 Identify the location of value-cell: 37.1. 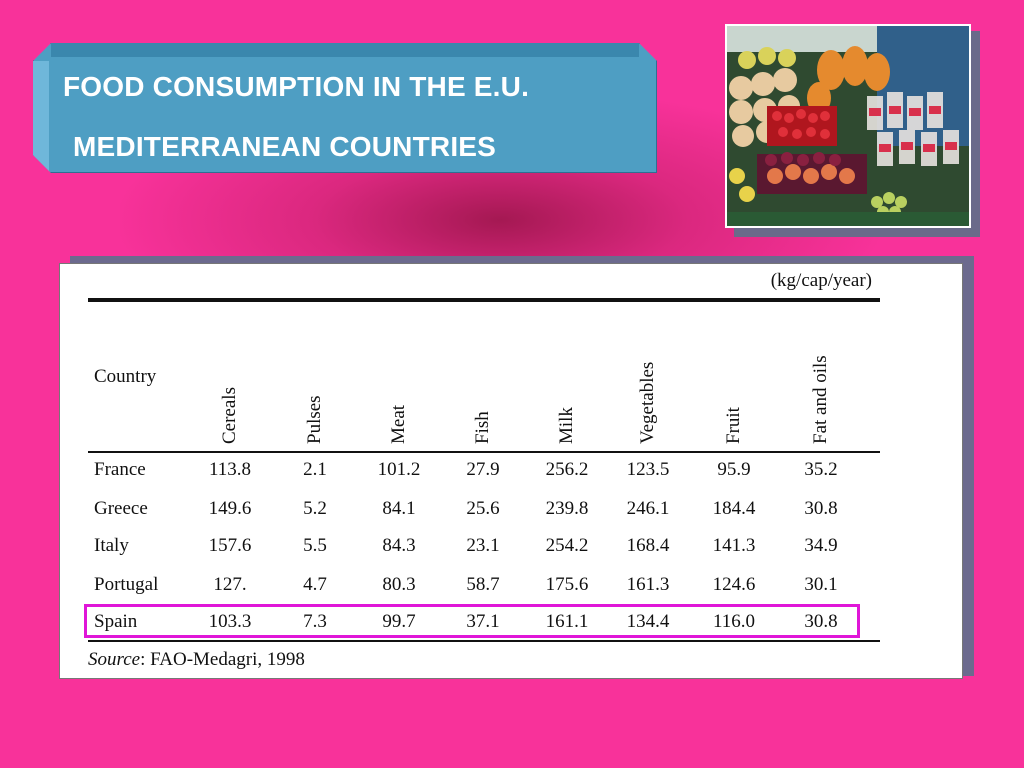
(483, 621).